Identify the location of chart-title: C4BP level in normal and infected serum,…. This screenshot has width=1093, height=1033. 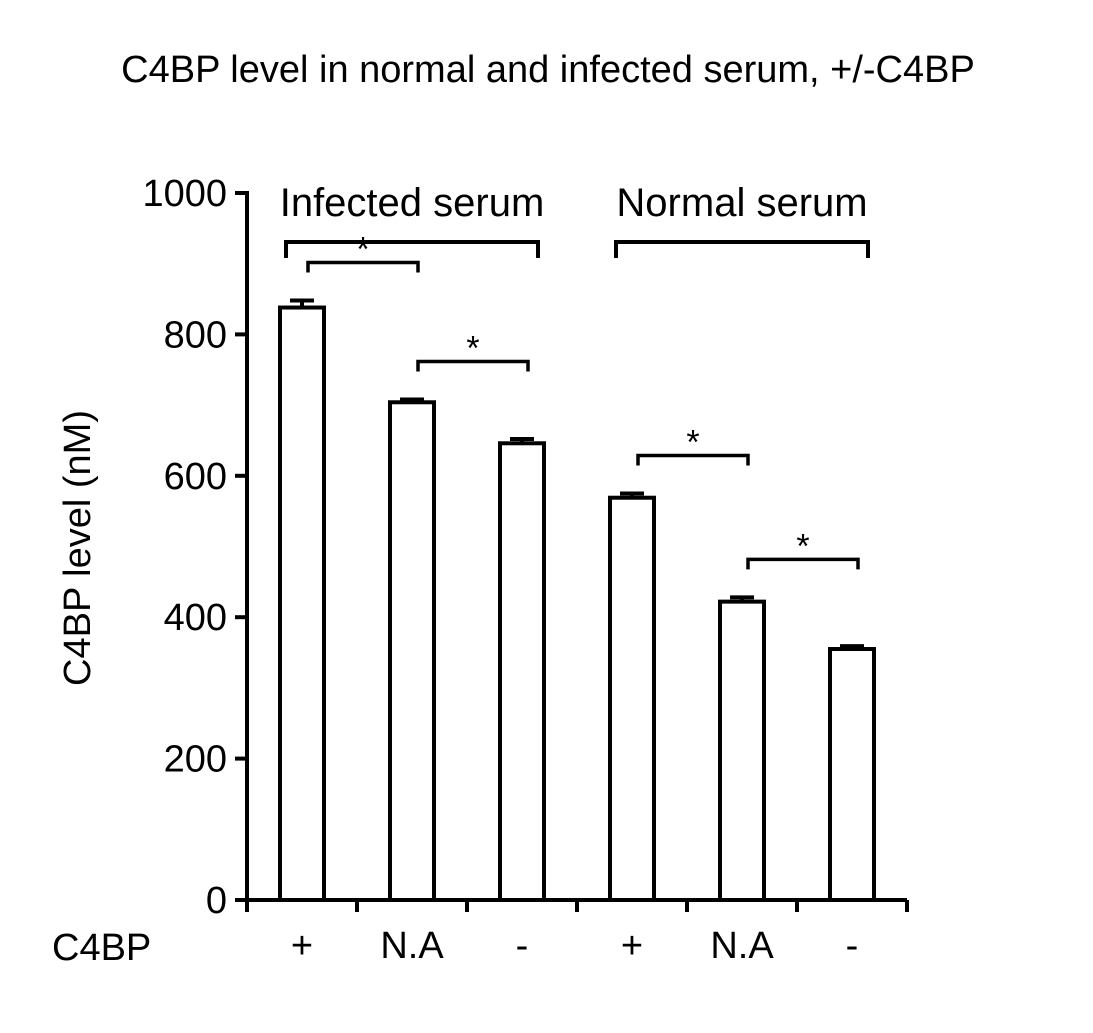
(548, 70).